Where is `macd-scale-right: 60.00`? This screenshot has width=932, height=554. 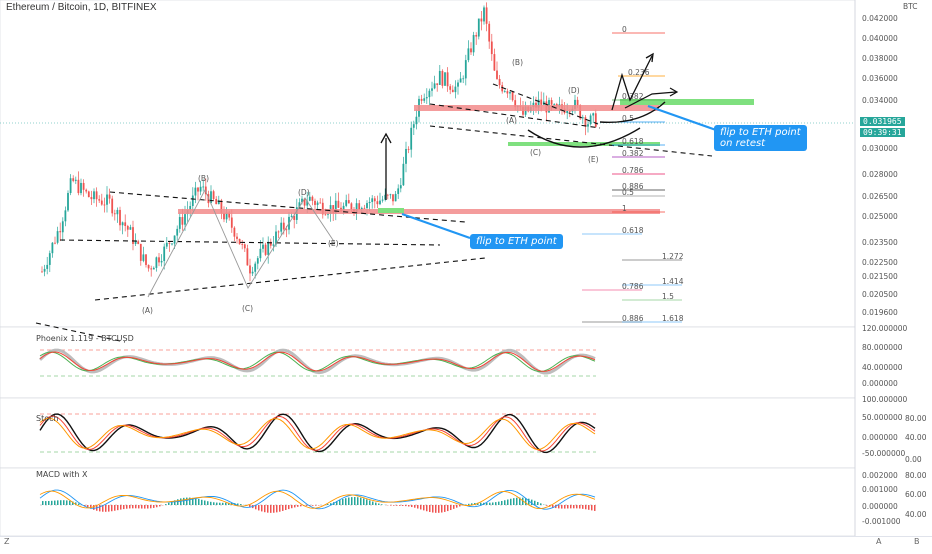 macd-scale-right: 60.00 is located at coordinates (916, 494).